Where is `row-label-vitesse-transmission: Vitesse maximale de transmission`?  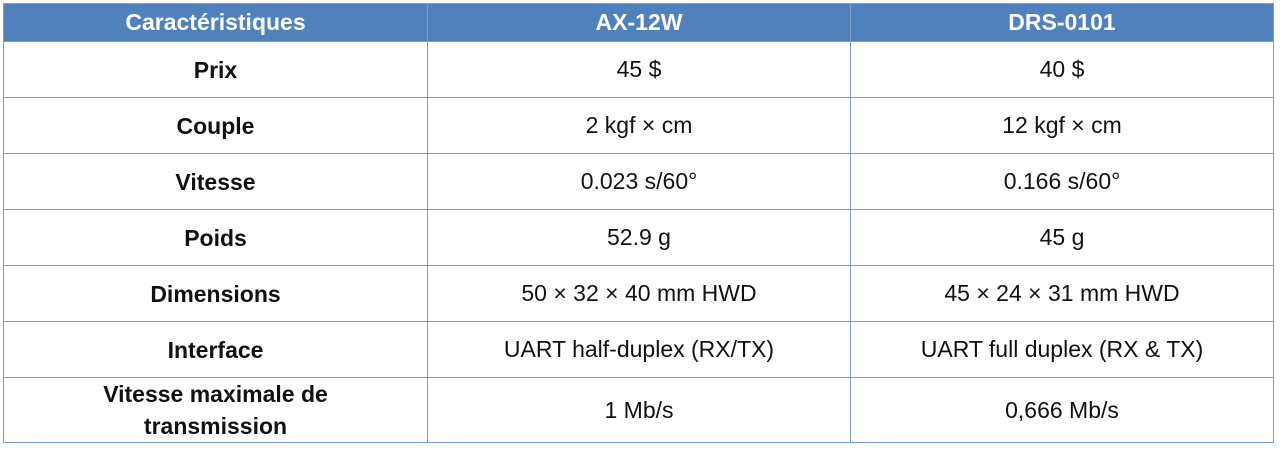 row-label-vitesse-transmission: Vitesse maximale de transmission is located at coordinates (215, 410).